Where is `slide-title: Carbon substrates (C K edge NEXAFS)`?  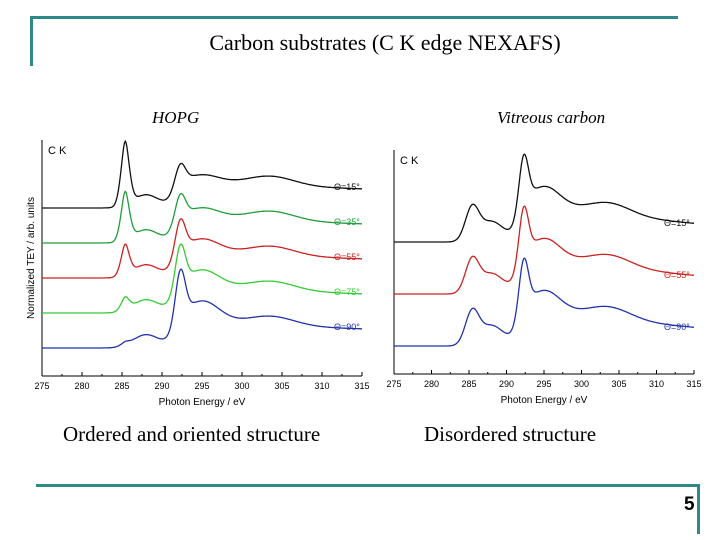 slide-title: Carbon substrates (C K edge NEXAFS) is located at coordinates (385, 42).